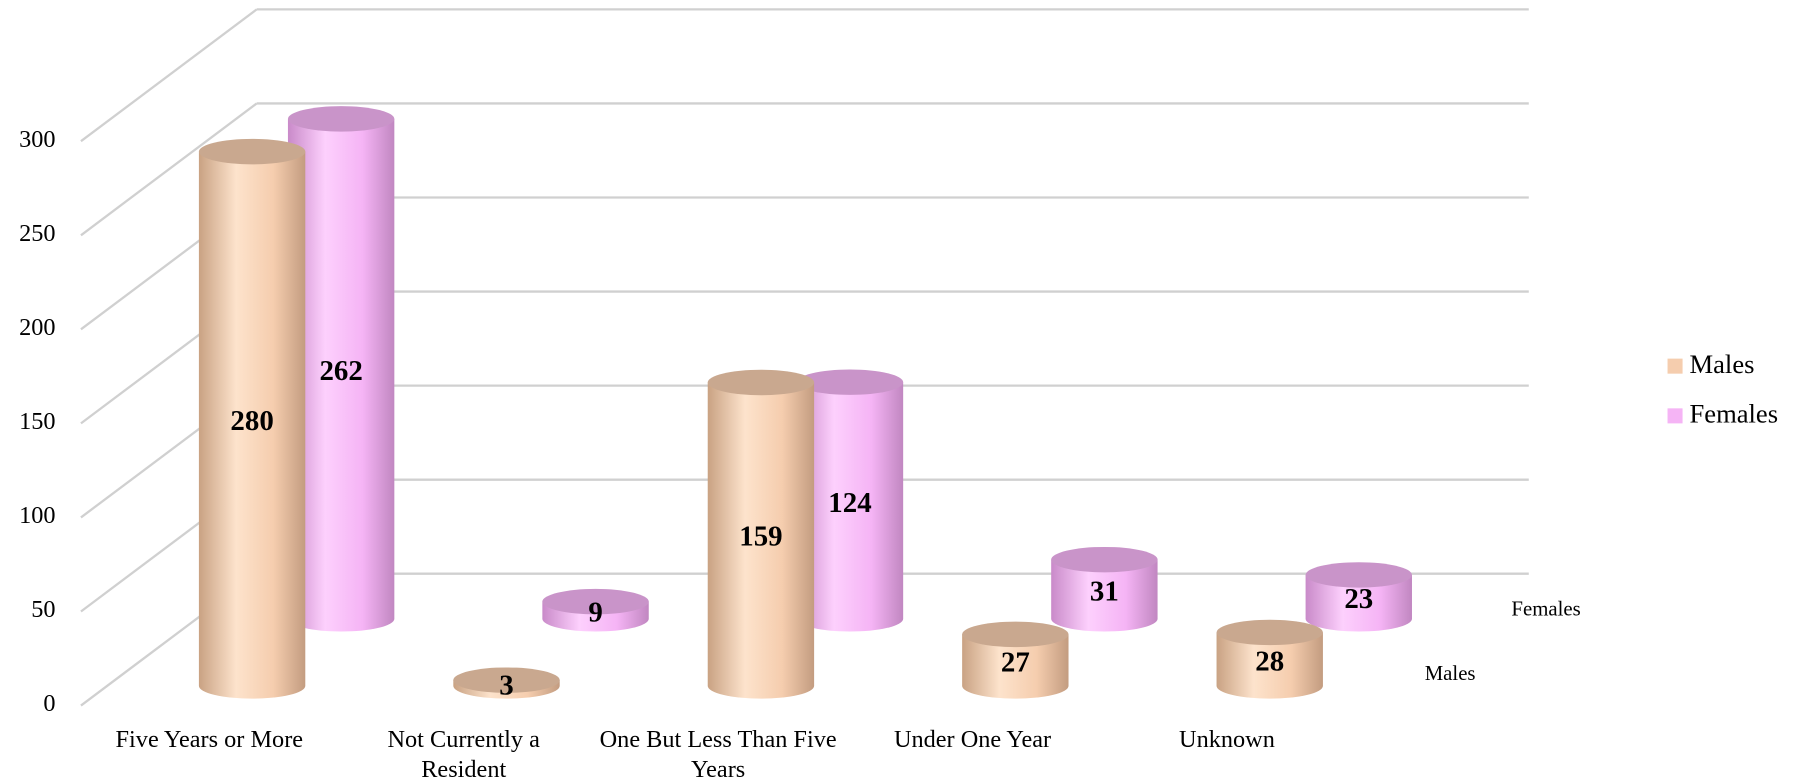 This screenshot has width=1804, height=782. I want to click on data-label: 23, so click(1358, 599).